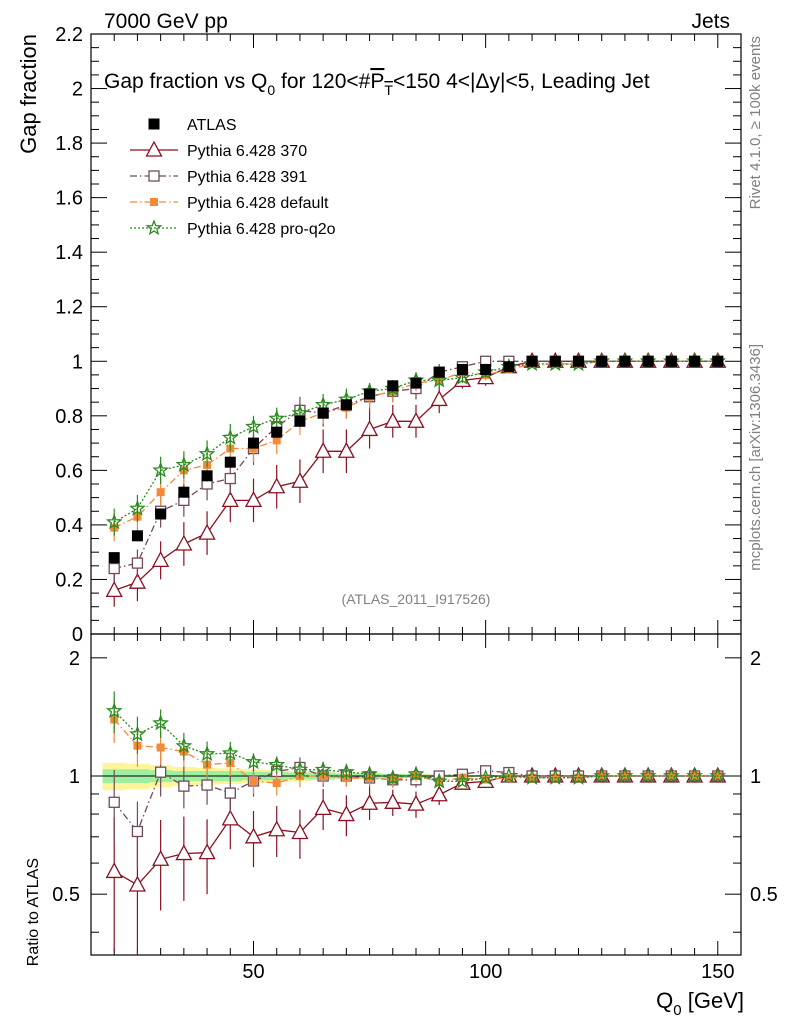  Describe the element at coordinates (33, 912) in the screenshot. I see `y-axis-label-ratio: Ratio to ATLAS` at that location.